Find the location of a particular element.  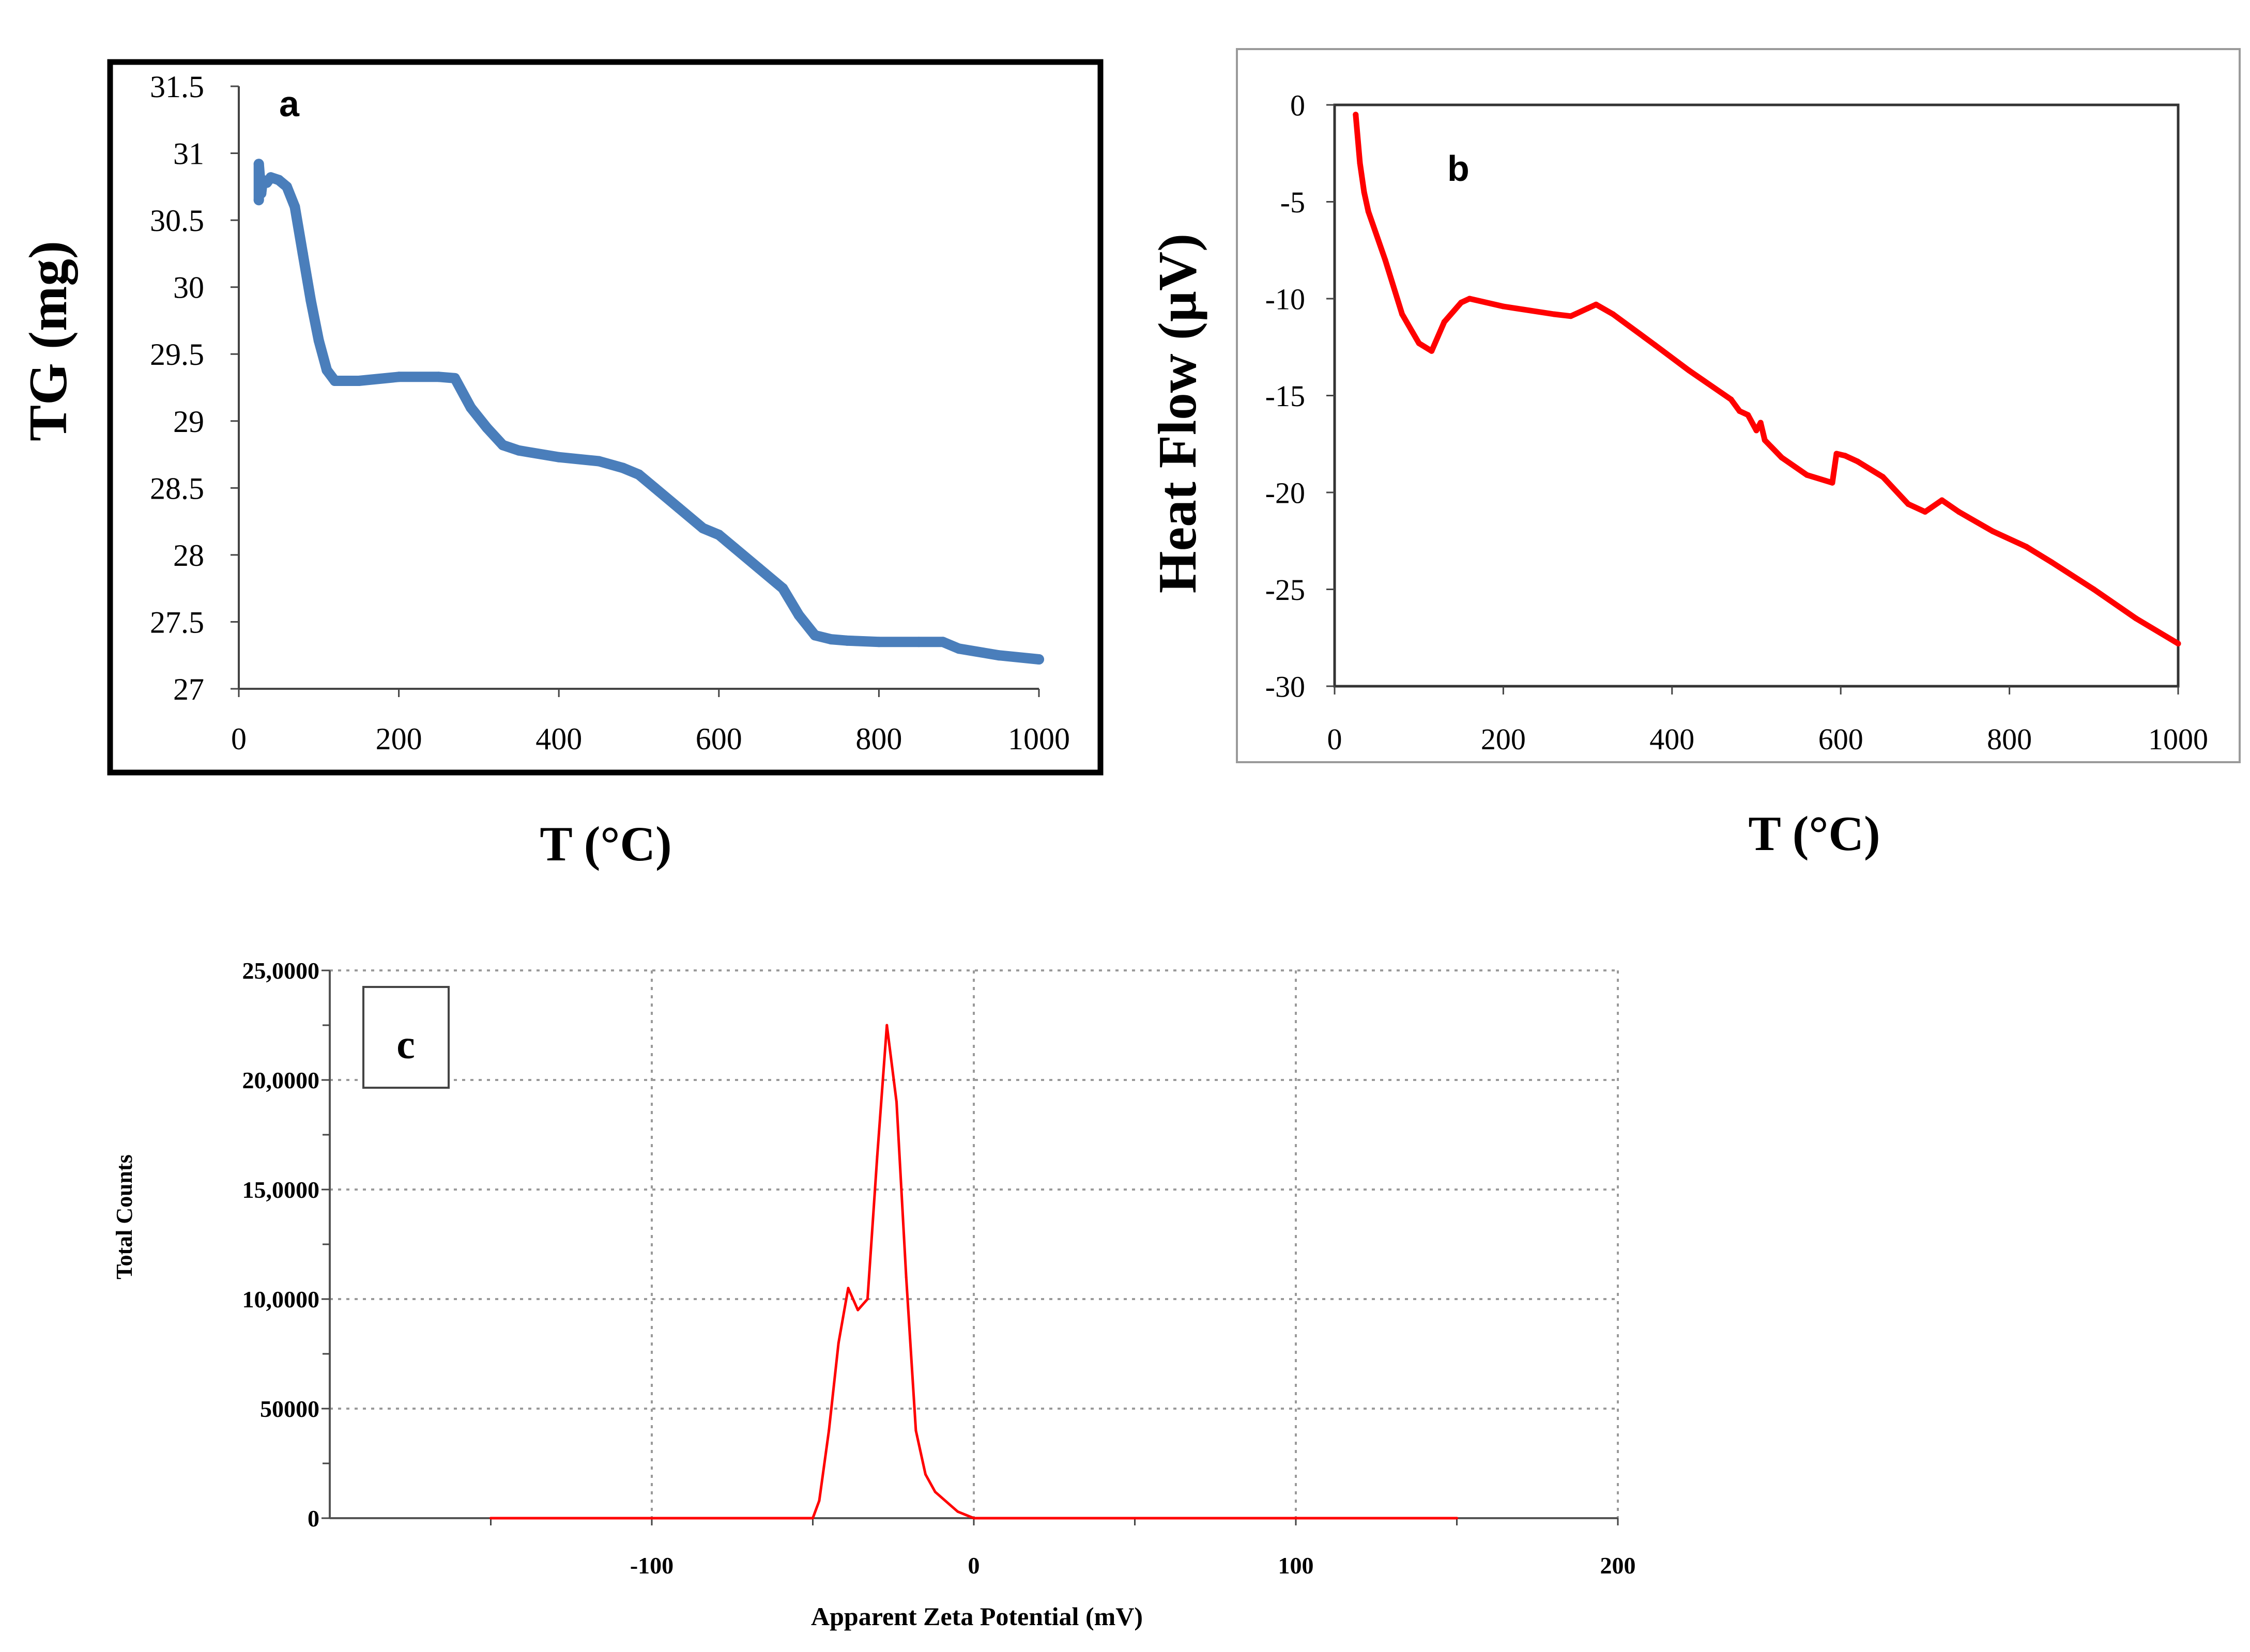

panel-b-x-tick-label-4: 800 is located at coordinates (2010, 739).